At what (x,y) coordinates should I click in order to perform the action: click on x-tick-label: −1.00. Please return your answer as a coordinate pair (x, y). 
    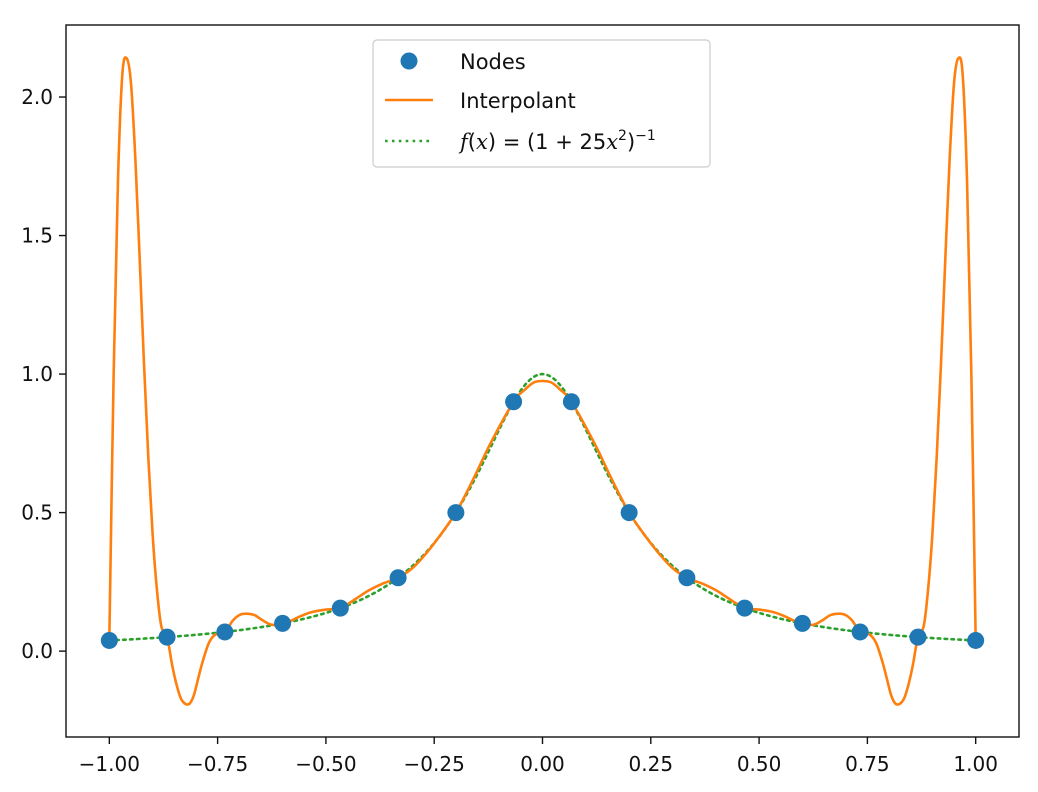
    Looking at the image, I should click on (109, 764).